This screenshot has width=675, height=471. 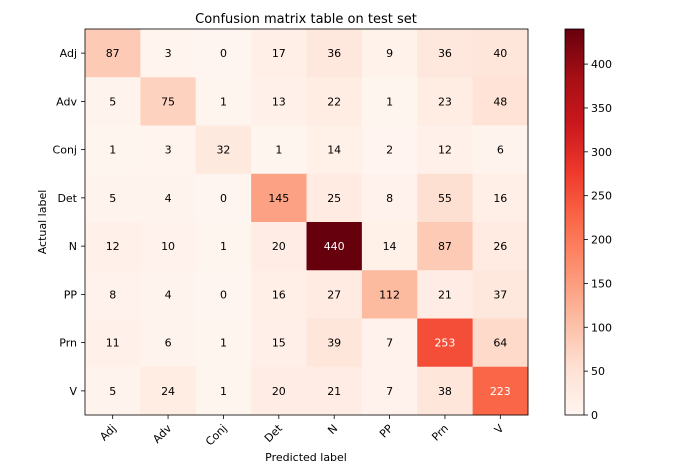 I want to click on cell-value-label: 2, so click(x=389, y=150).